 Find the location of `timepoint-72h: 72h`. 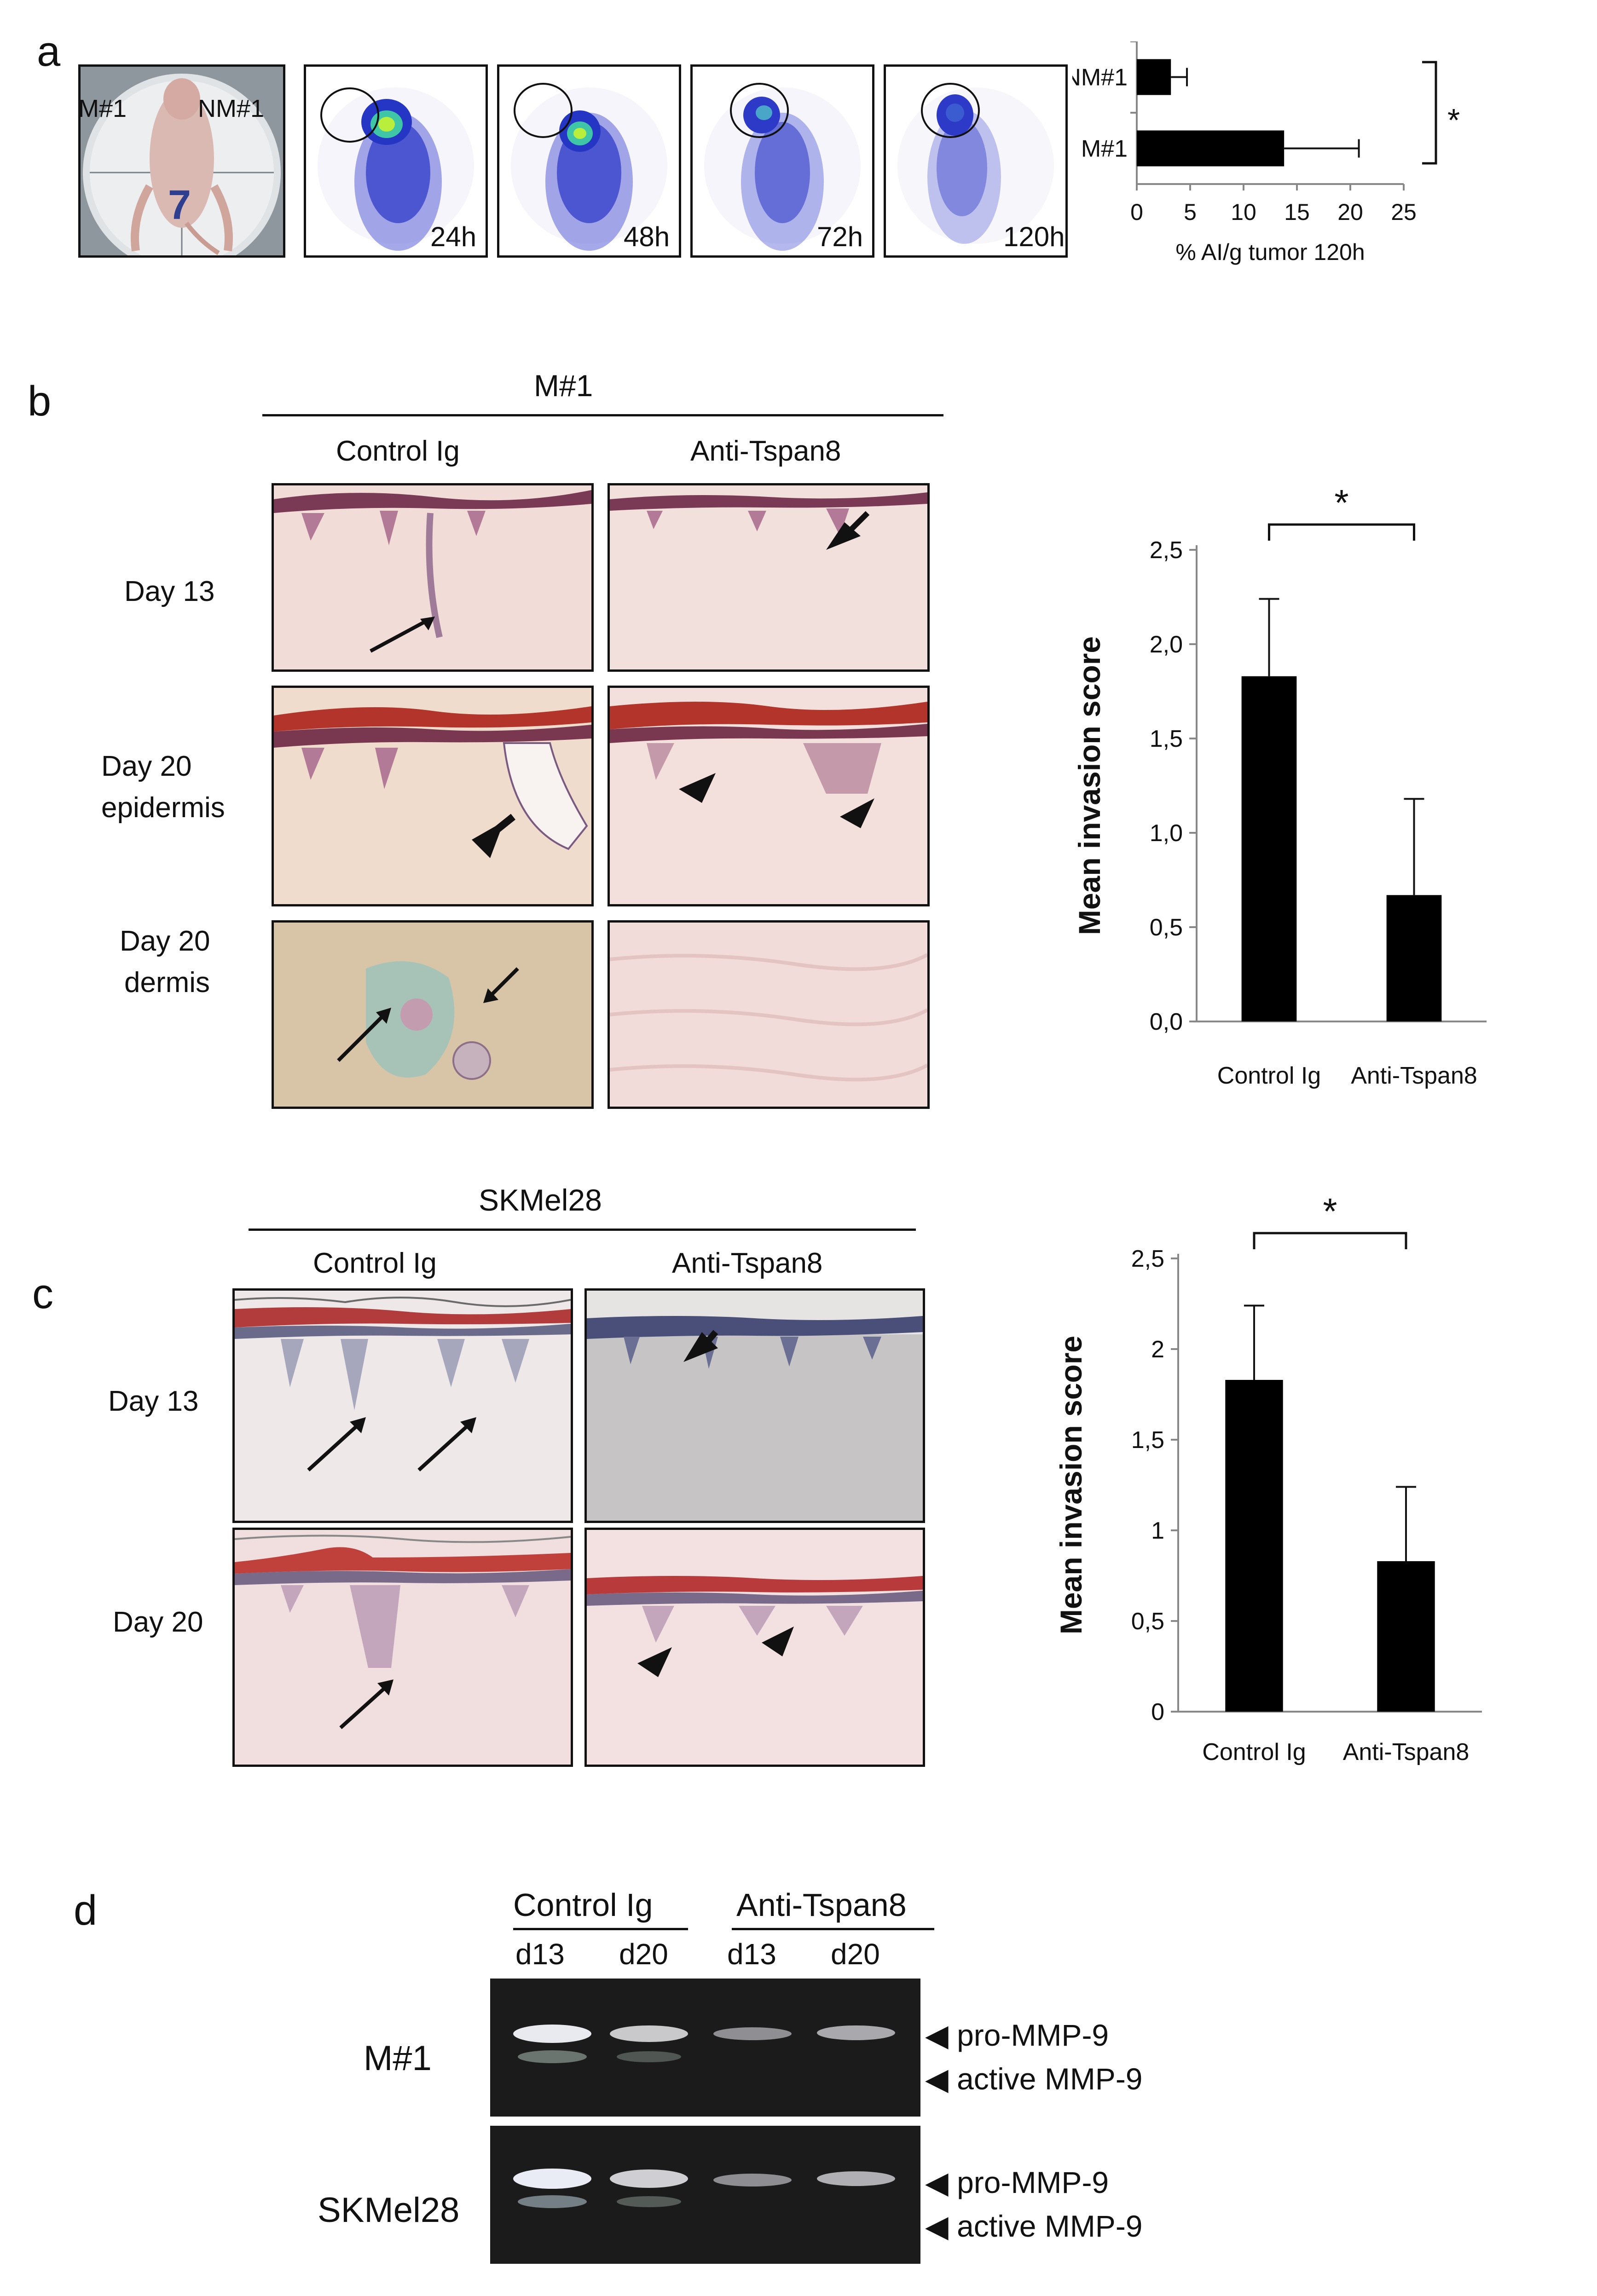

timepoint-72h: 72h is located at coordinates (840, 237).